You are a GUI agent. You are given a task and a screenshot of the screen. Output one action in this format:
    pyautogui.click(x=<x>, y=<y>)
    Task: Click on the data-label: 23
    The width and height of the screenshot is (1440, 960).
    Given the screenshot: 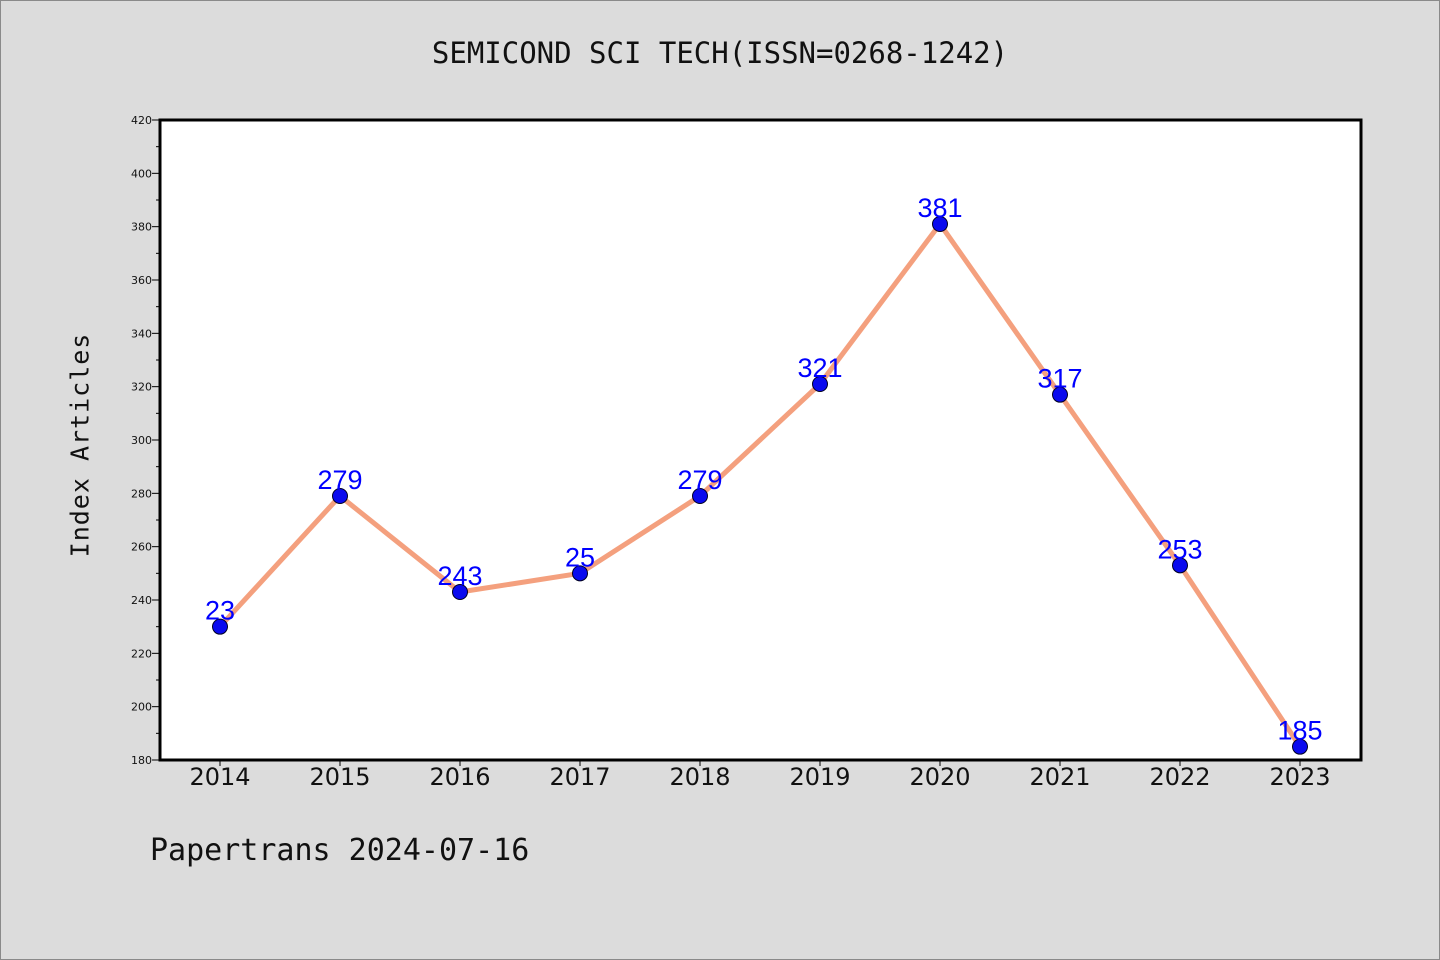 What is the action you would take?
    pyautogui.click(x=220, y=611)
    